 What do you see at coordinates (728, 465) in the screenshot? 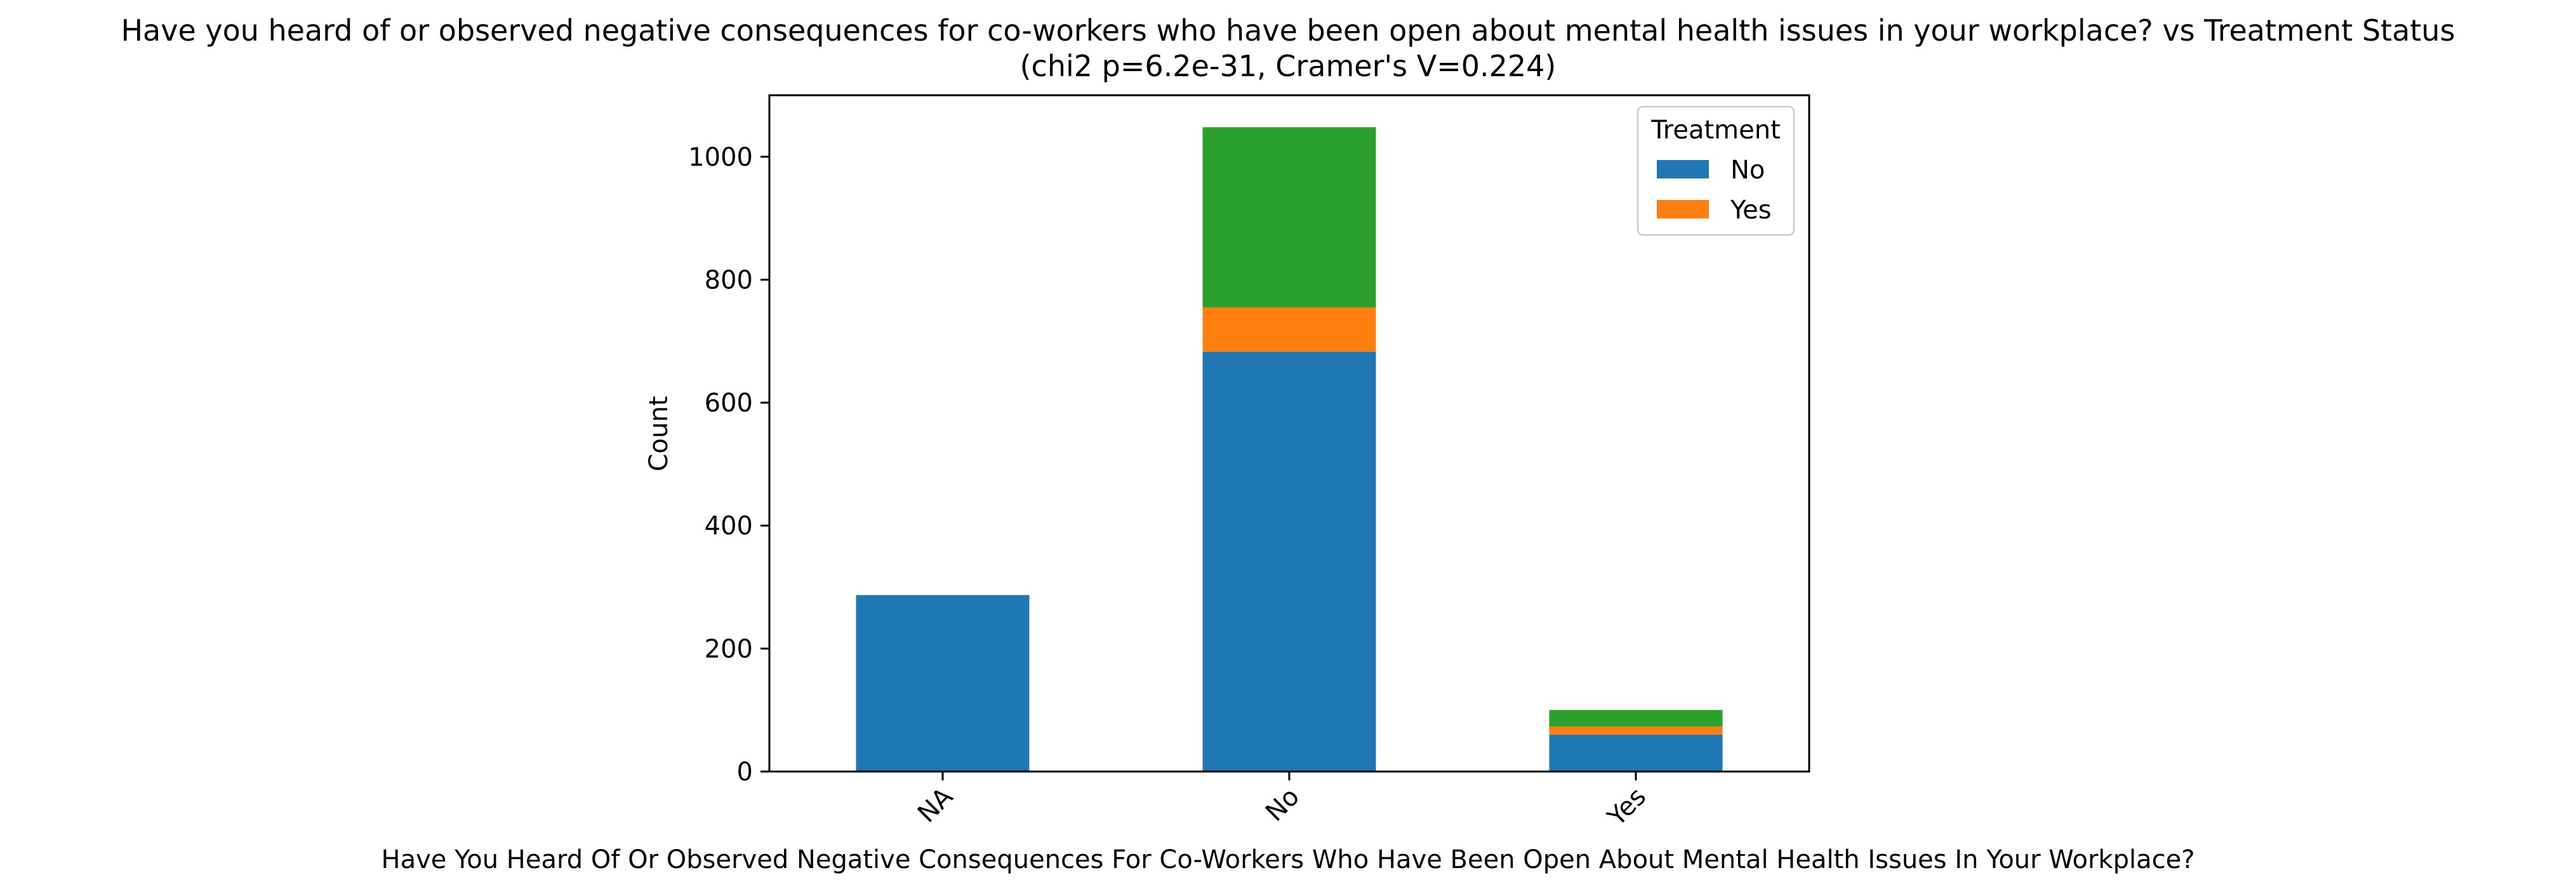
I see `y-axis: 0 200 400 600 800 1000` at bounding box center [728, 465].